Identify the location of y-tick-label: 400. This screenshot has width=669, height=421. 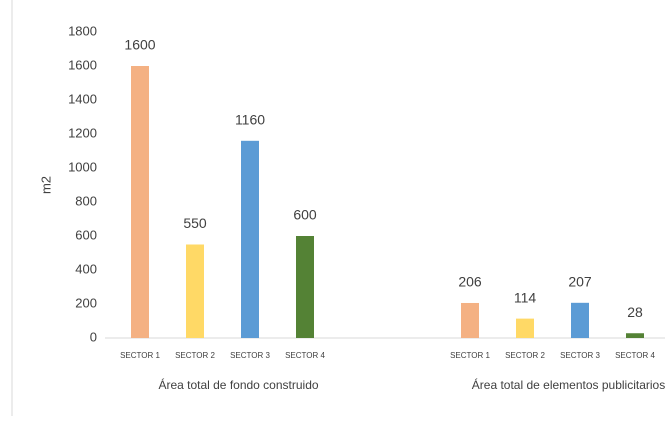
(86, 268).